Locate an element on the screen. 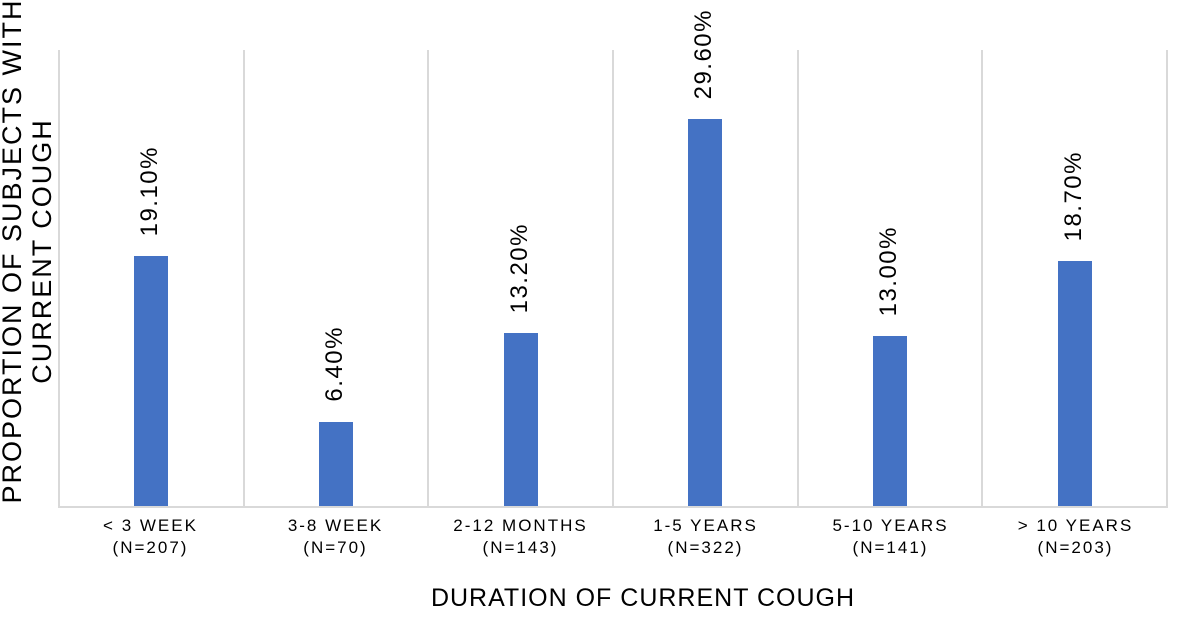  category-panel: 6.40% is located at coordinates (337, 278).